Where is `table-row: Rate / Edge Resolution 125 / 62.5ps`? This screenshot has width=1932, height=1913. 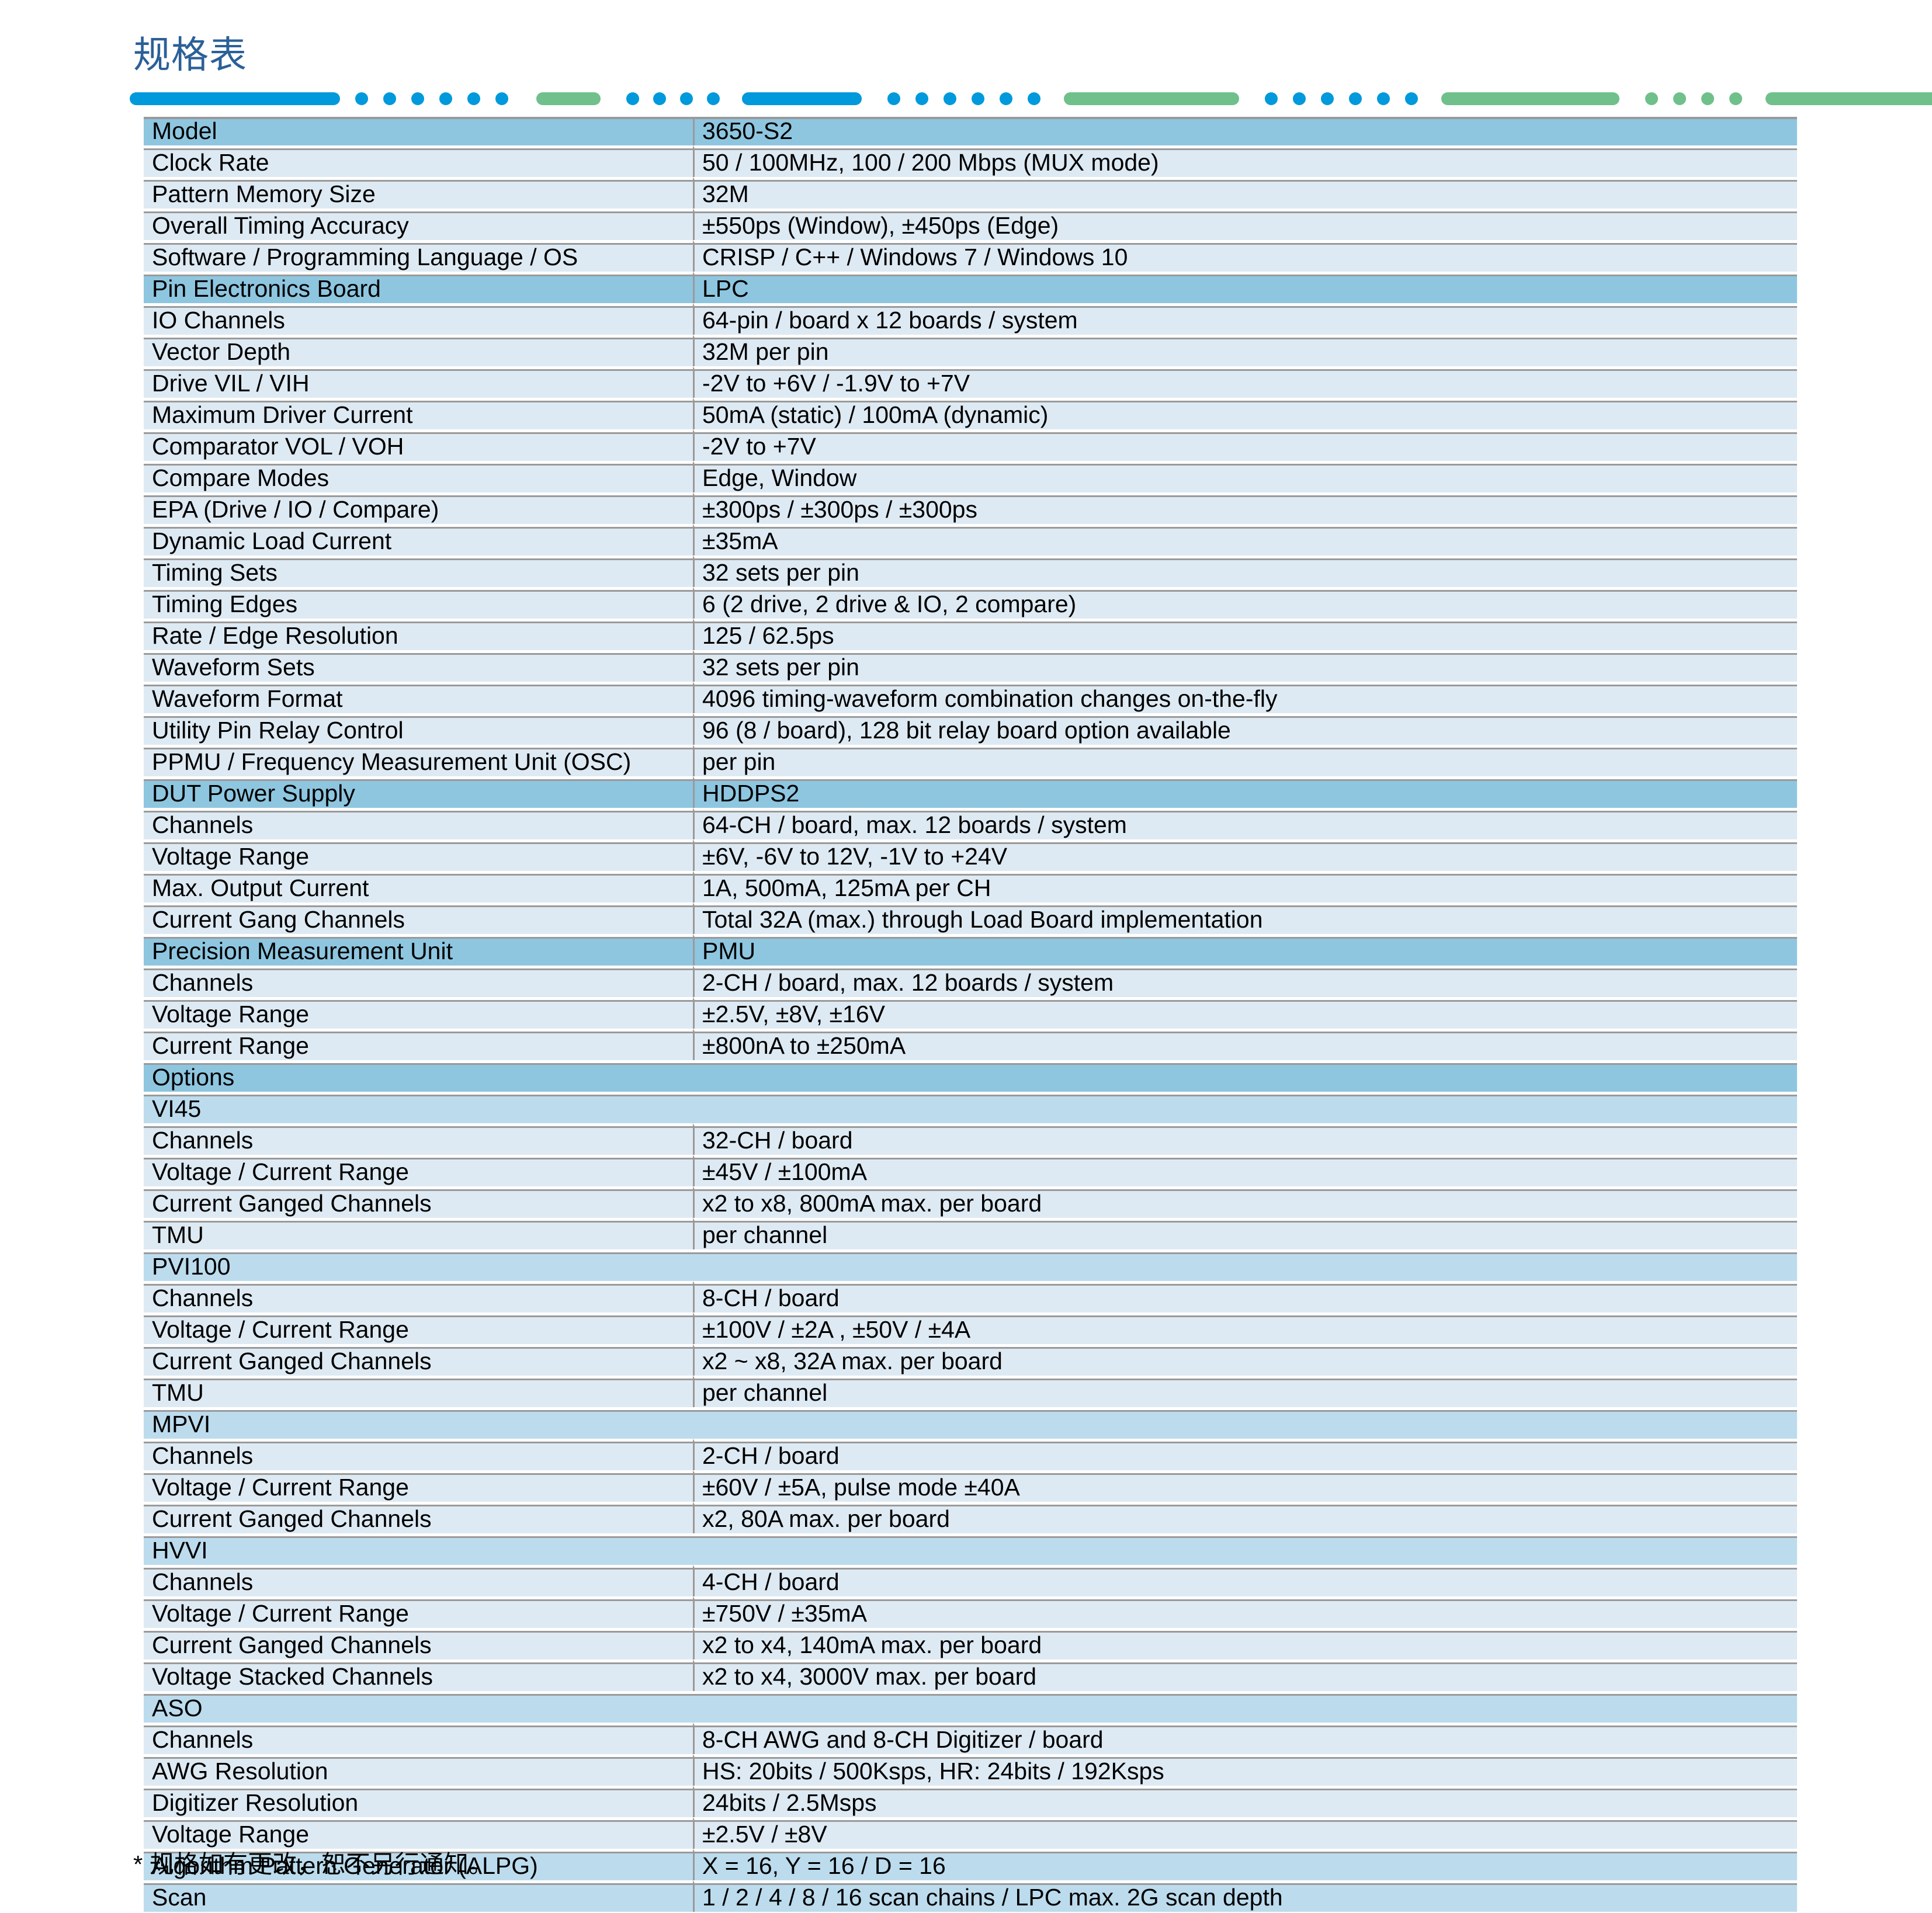 table-row: Rate / Edge Resolution 125 / 62.5ps is located at coordinates (971, 634).